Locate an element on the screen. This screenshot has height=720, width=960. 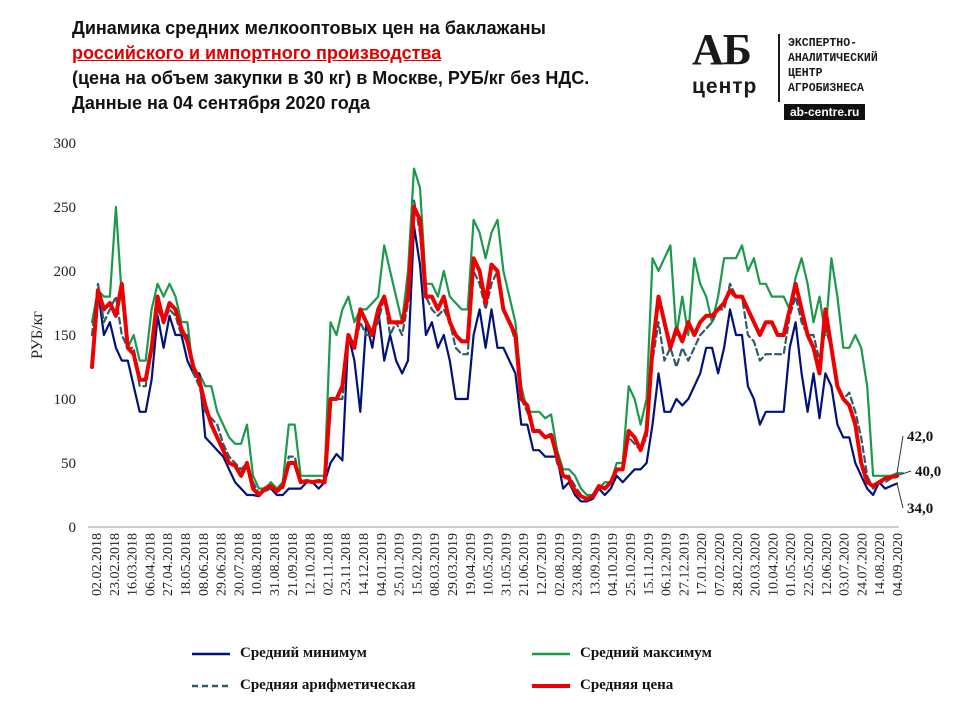
legend-swatch-min is located at coordinates (211, 654).